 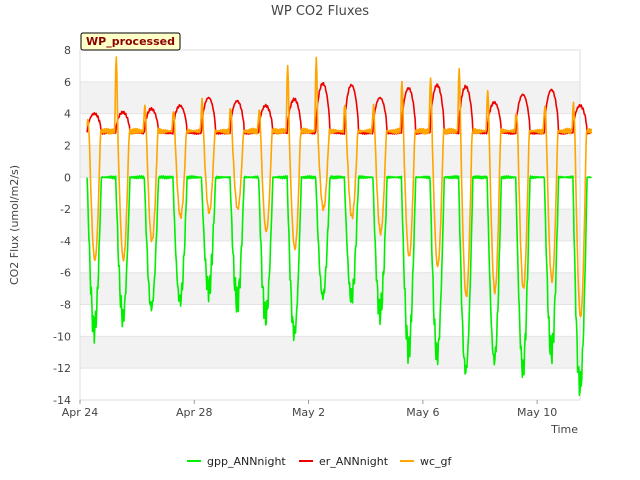 What do you see at coordinates (246, 461) in the screenshot?
I see `legend-label-gpp_ANNnight: gpp_ANNnight` at bounding box center [246, 461].